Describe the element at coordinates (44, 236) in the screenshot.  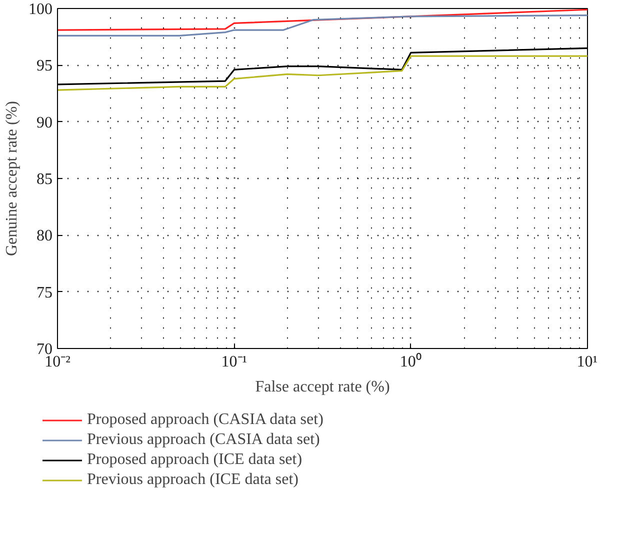
I see `y-tick-label: 80` at that location.